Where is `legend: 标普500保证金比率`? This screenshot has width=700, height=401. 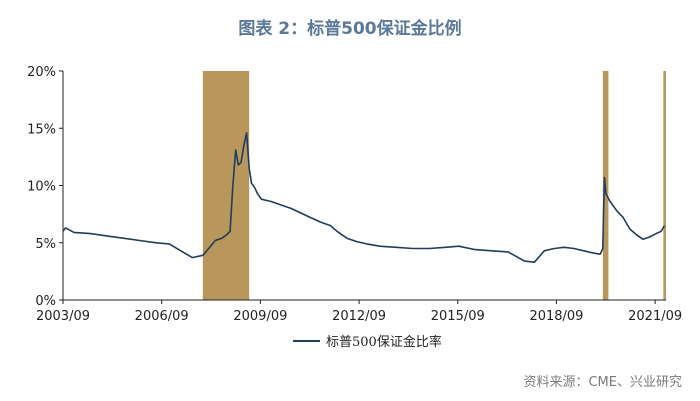 legend: 标普500保证金比率 is located at coordinates (367, 342).